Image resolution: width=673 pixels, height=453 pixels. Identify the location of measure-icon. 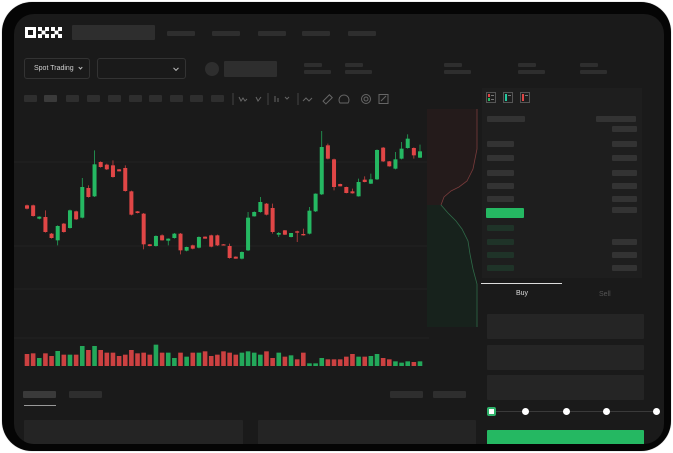
(344, 99).